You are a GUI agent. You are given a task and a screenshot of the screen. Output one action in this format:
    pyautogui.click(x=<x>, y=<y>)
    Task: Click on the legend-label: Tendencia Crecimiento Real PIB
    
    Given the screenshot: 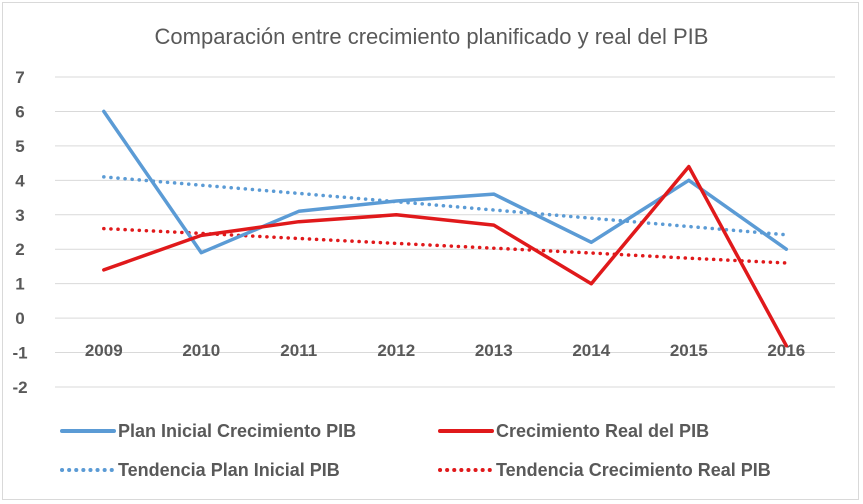 What is the action you would take?
    pyautogui.click(x=633, y=470)
    